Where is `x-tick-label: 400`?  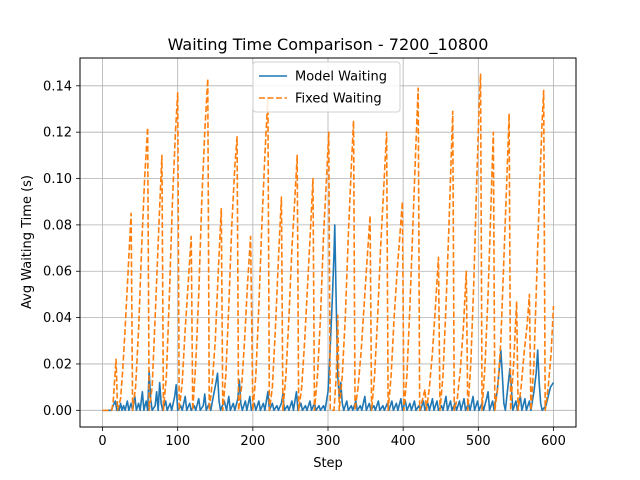 x-tick-label: 400 is located at coordinates (403, 441).